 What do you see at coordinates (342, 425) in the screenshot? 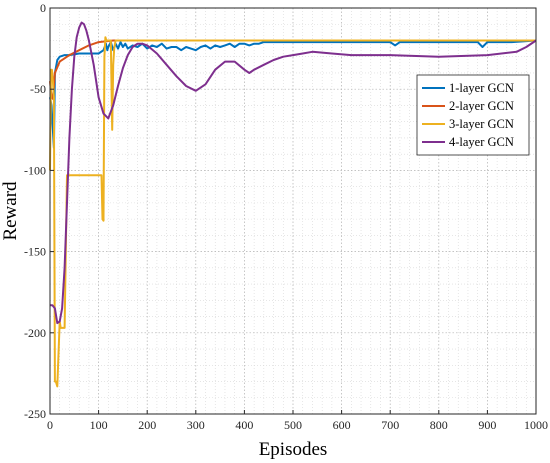
I see `x-tick-label: 600` at bounding box center [342, 425].